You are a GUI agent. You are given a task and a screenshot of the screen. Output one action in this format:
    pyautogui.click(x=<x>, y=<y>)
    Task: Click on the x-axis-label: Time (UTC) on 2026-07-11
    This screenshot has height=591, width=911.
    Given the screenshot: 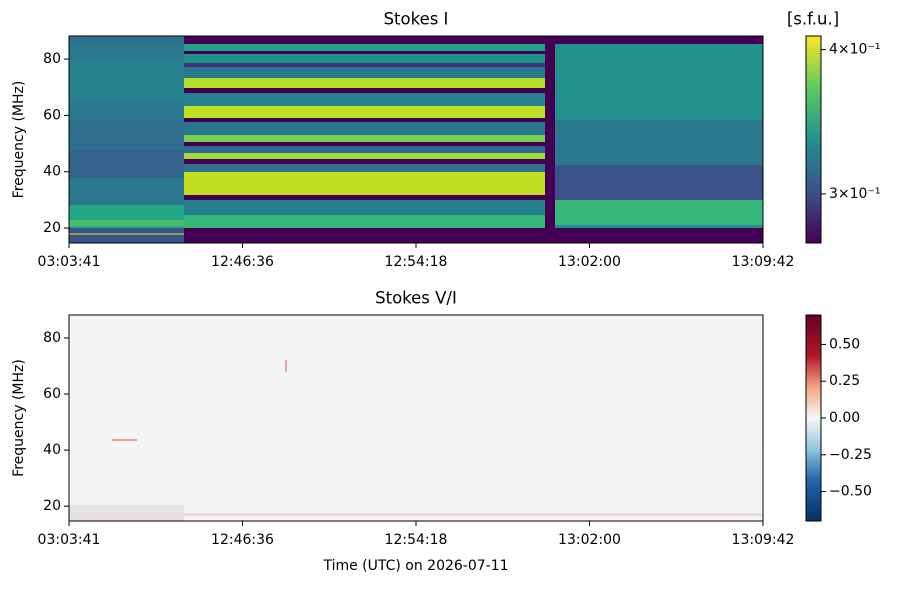 What is the action you would take?
    pyautogui.click(x=415, y=566)
    